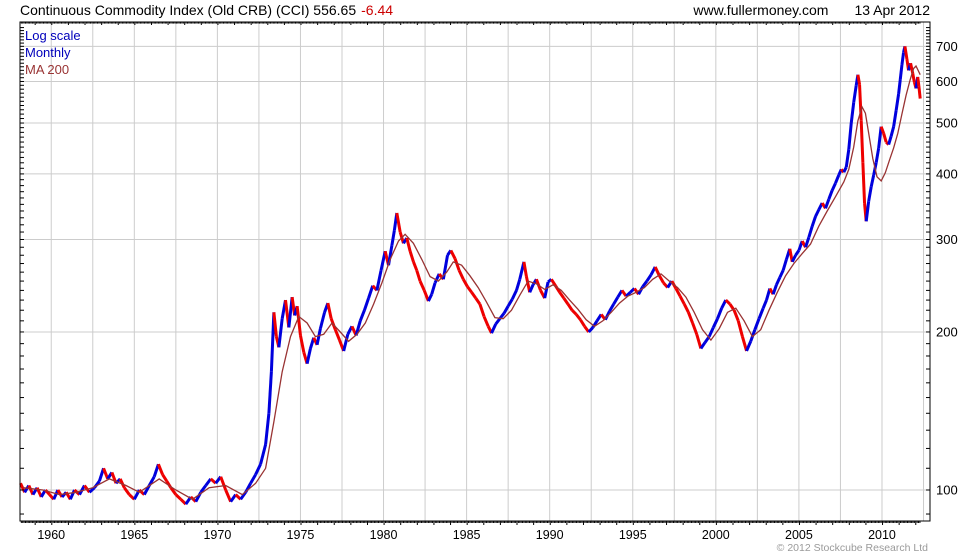  Describe the element at coordinates (947, 173) in the screenshot. I see `svg-text: 400` at that location.